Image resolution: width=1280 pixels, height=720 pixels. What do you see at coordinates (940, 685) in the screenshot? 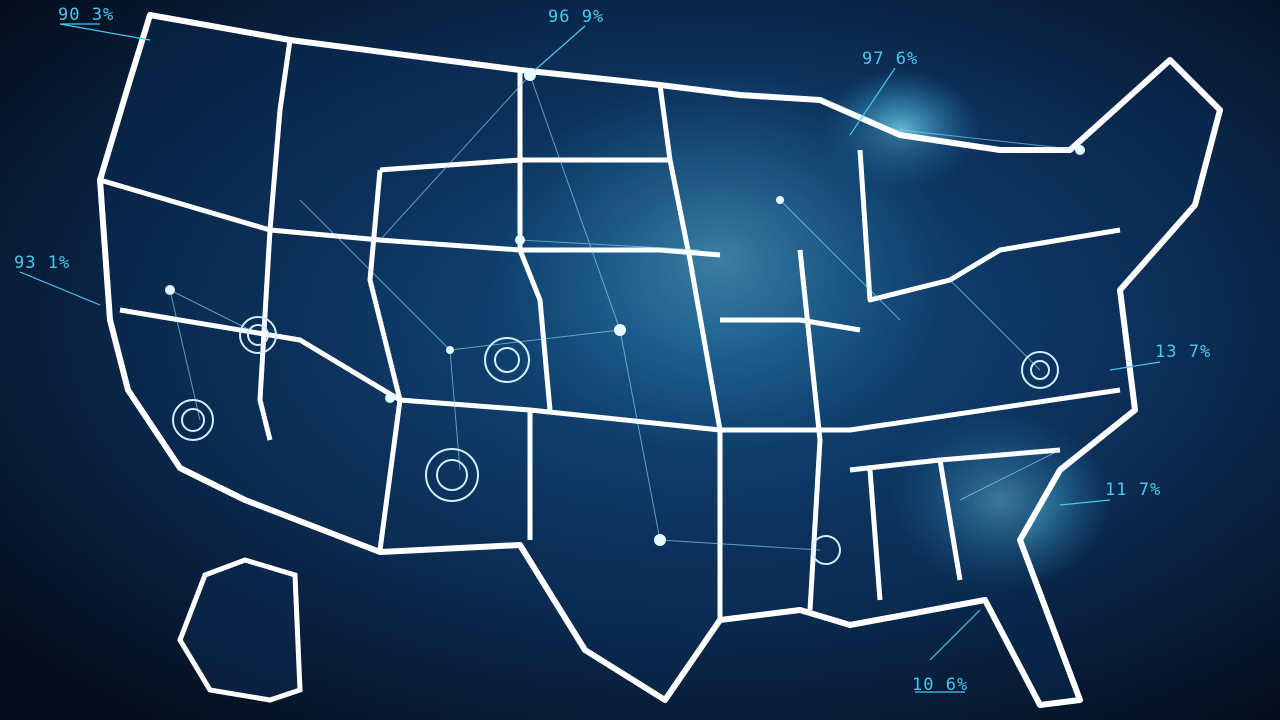
I see `percent-label: 10 6%` at bounding box center [940, 685].